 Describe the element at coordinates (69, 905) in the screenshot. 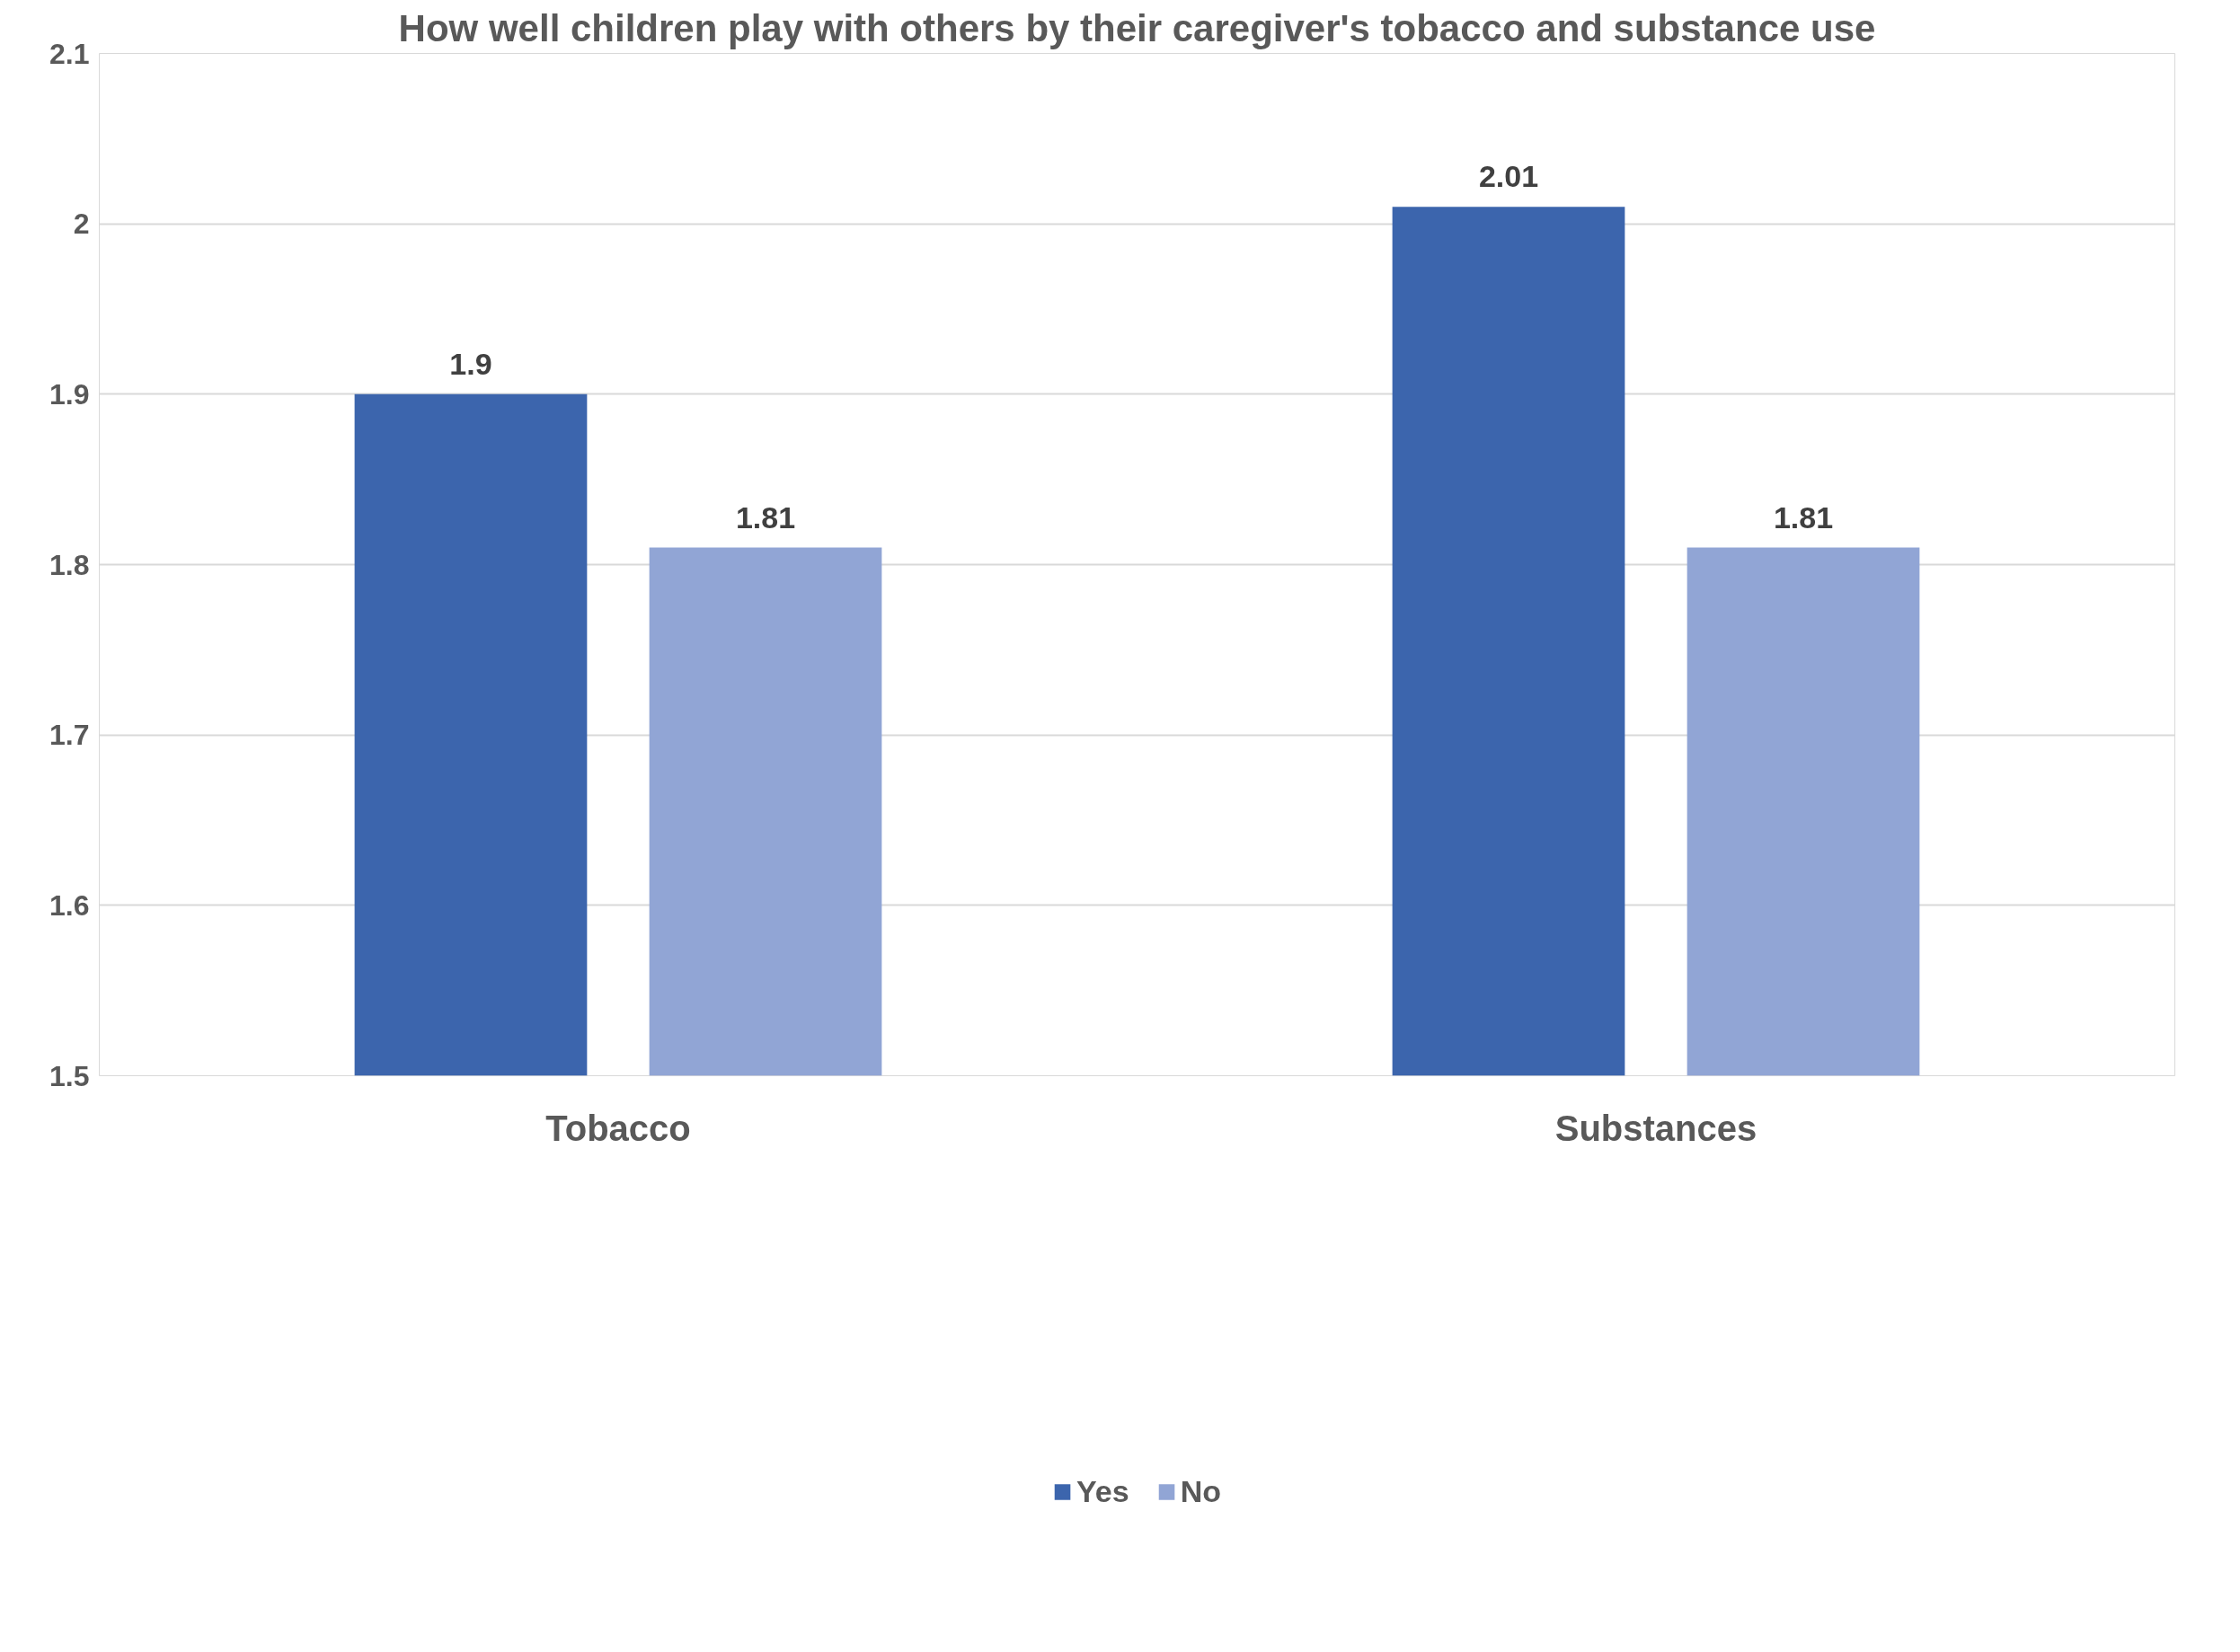

I see `y-tick-label: 1.6` at that location.